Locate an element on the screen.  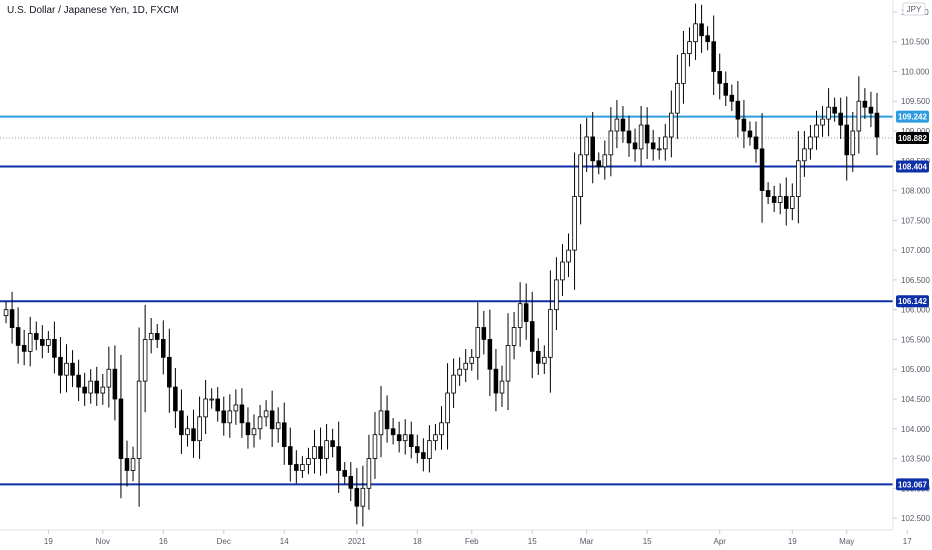
currency-badge-label: JPY is located at coordinates (914, 9).